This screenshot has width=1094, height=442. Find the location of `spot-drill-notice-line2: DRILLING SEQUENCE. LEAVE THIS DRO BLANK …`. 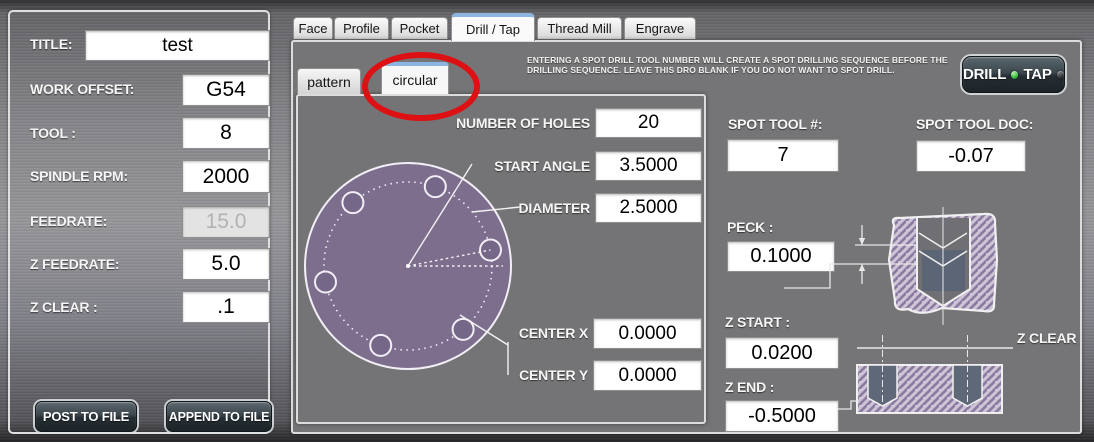

spot-drill-notice-line2: DRILLING SEQUENCE. LEAVE THIS DRO BLANK … is located at coordinates (711, 70).